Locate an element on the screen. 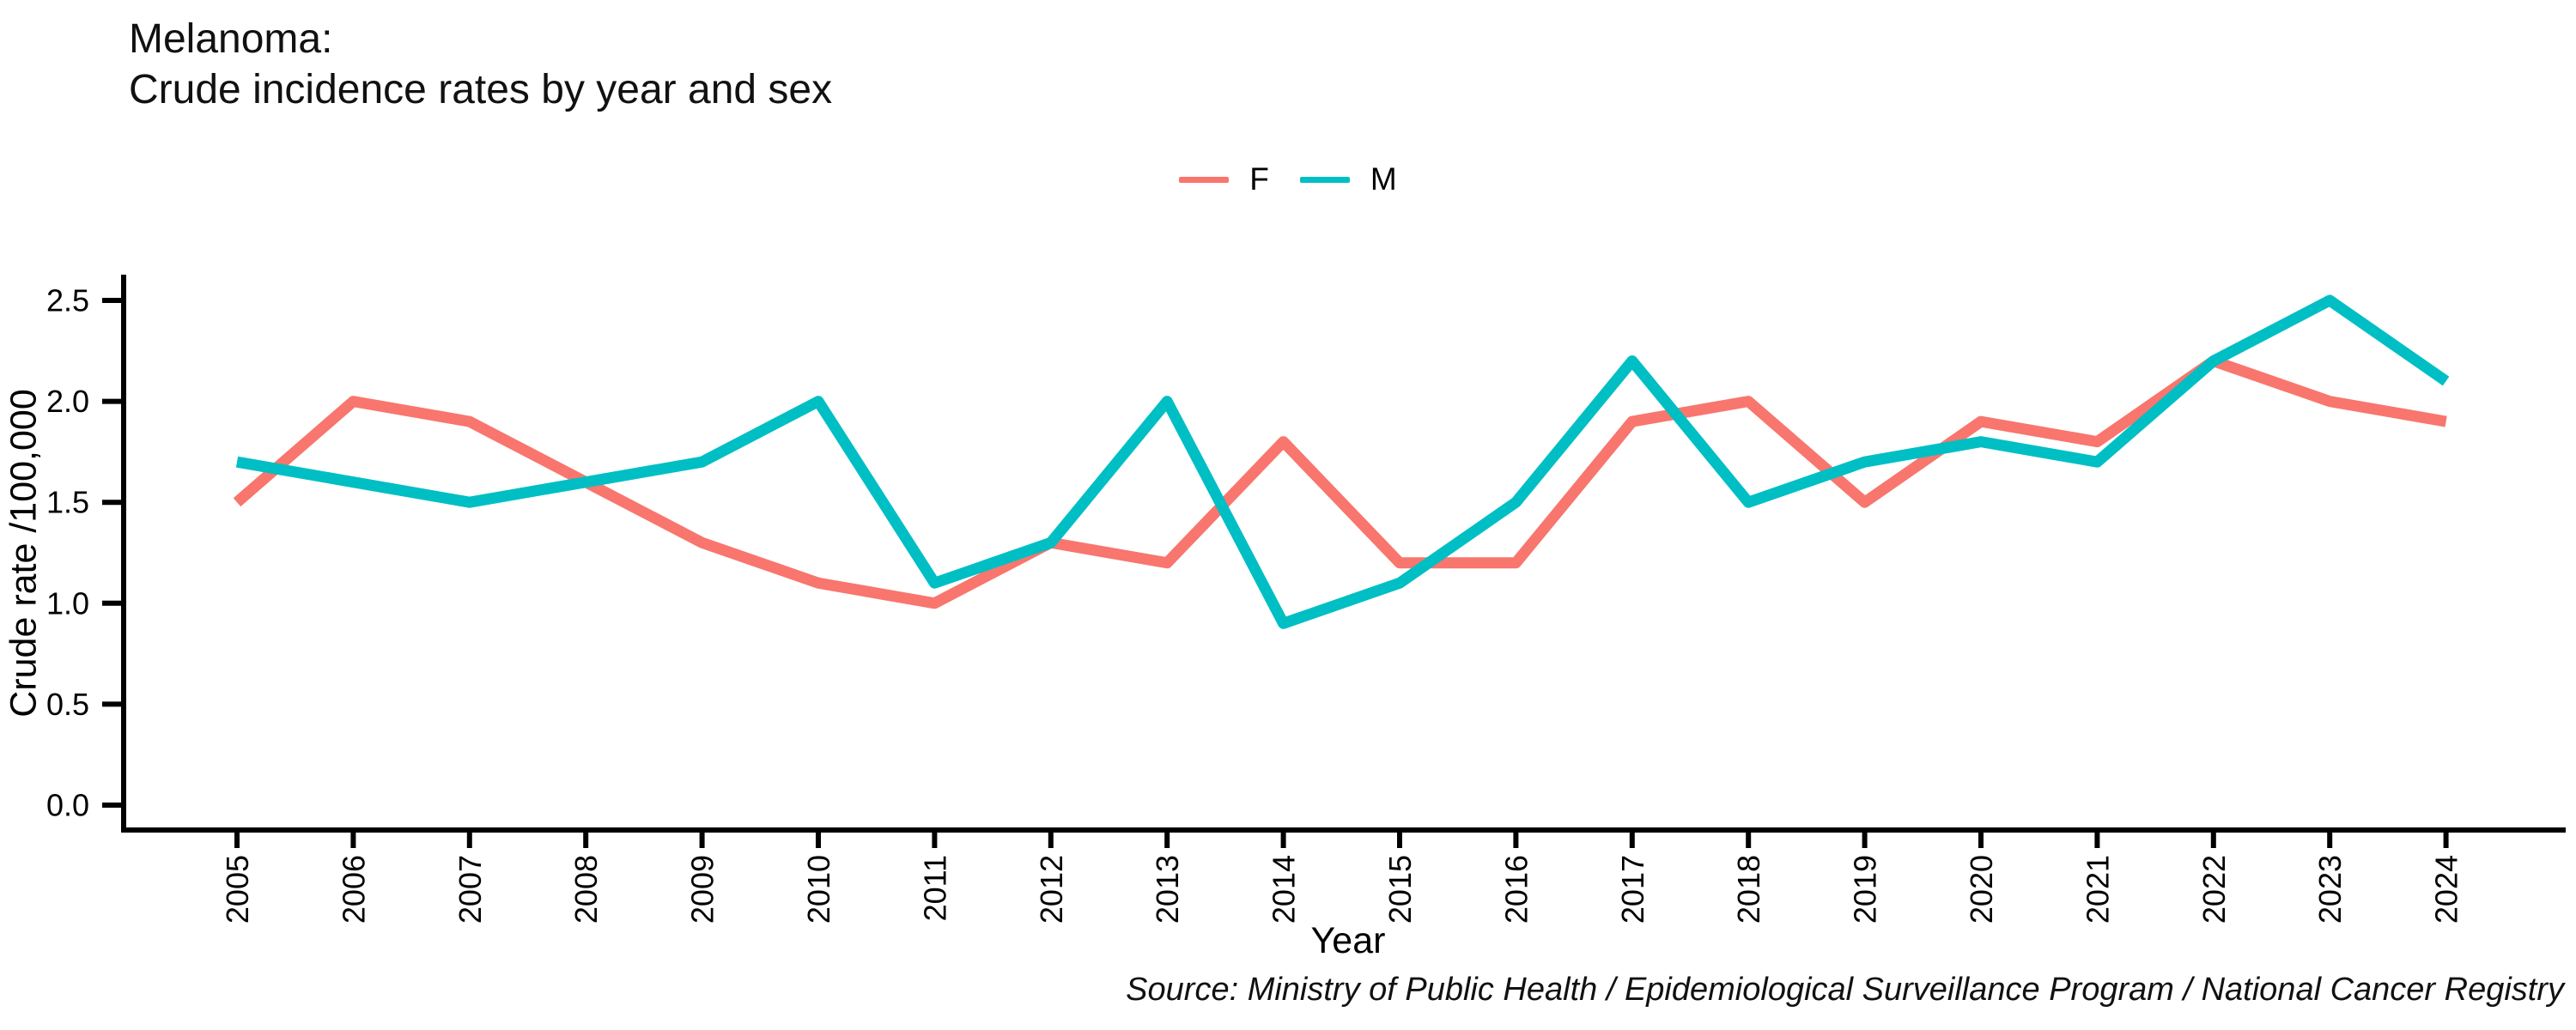 This screenshot has width=2576, height=1030. x-tick-label: 2013 is located at coordinates (1167, 889).